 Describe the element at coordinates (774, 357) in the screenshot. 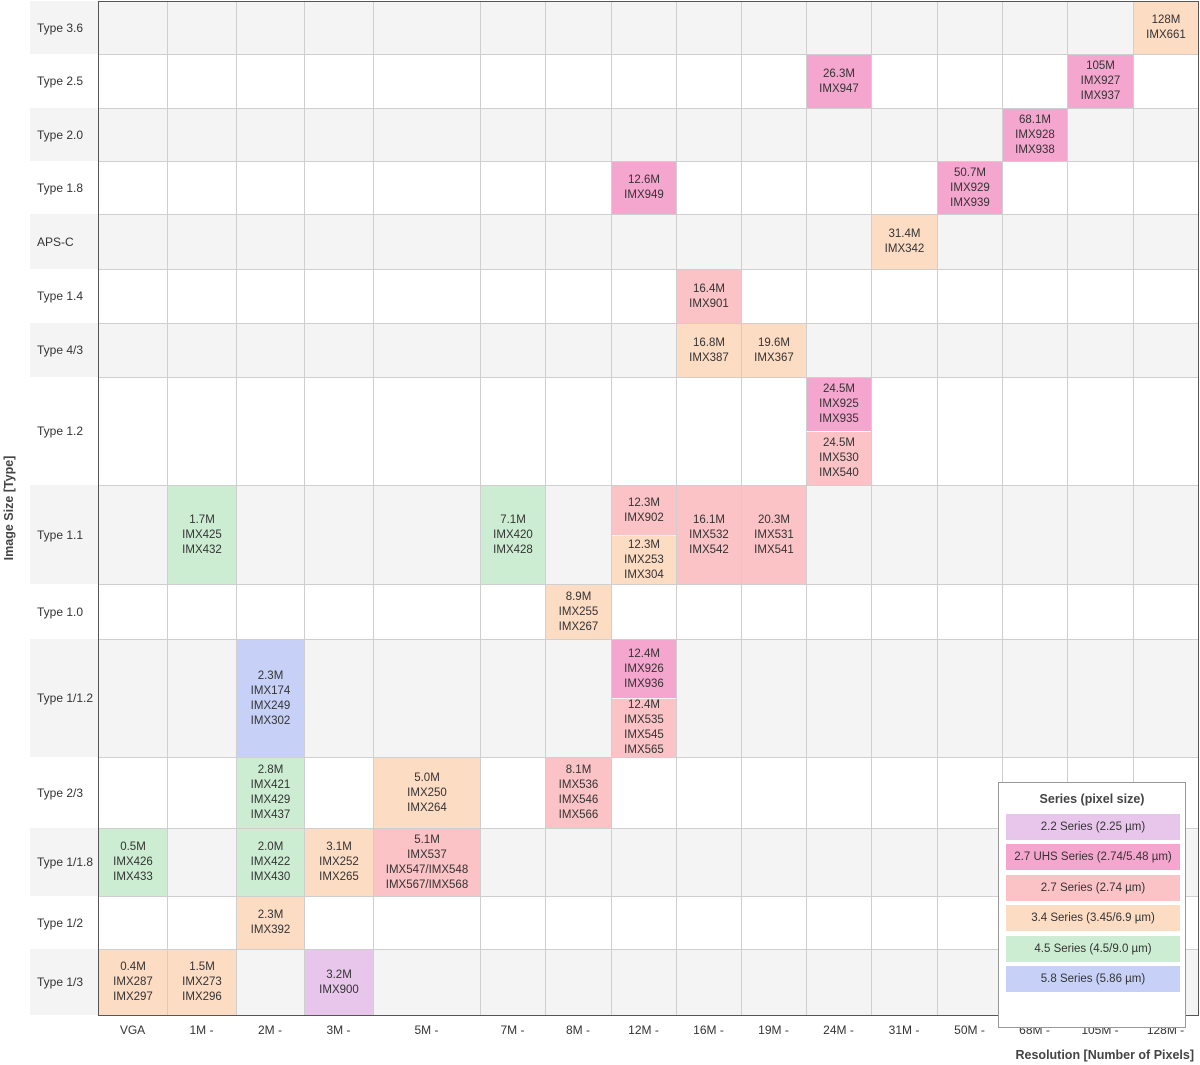

I see `cell-model: IMX367` at that location.